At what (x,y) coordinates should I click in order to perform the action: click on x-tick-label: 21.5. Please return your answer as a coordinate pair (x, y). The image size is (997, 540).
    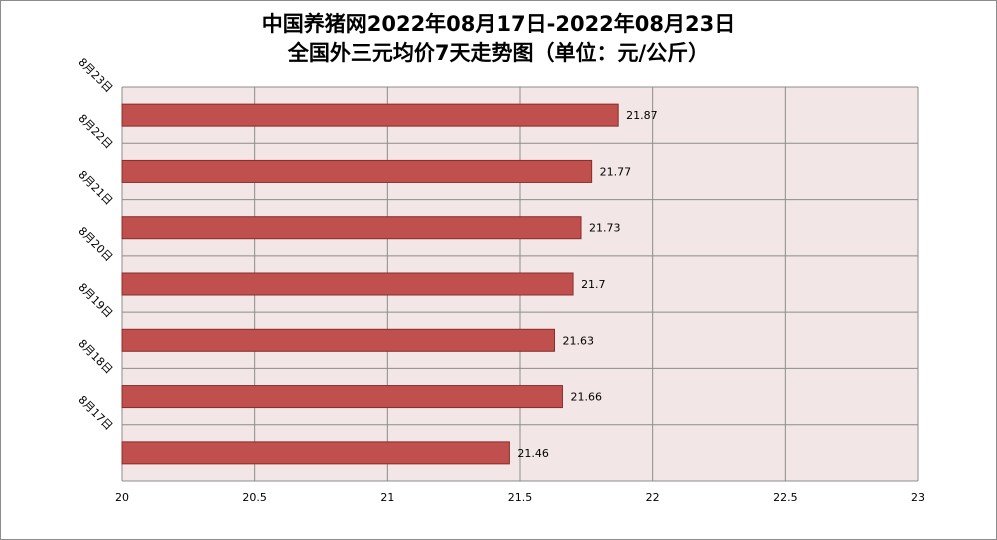
    Looking at the image, I should click on (520, 497).